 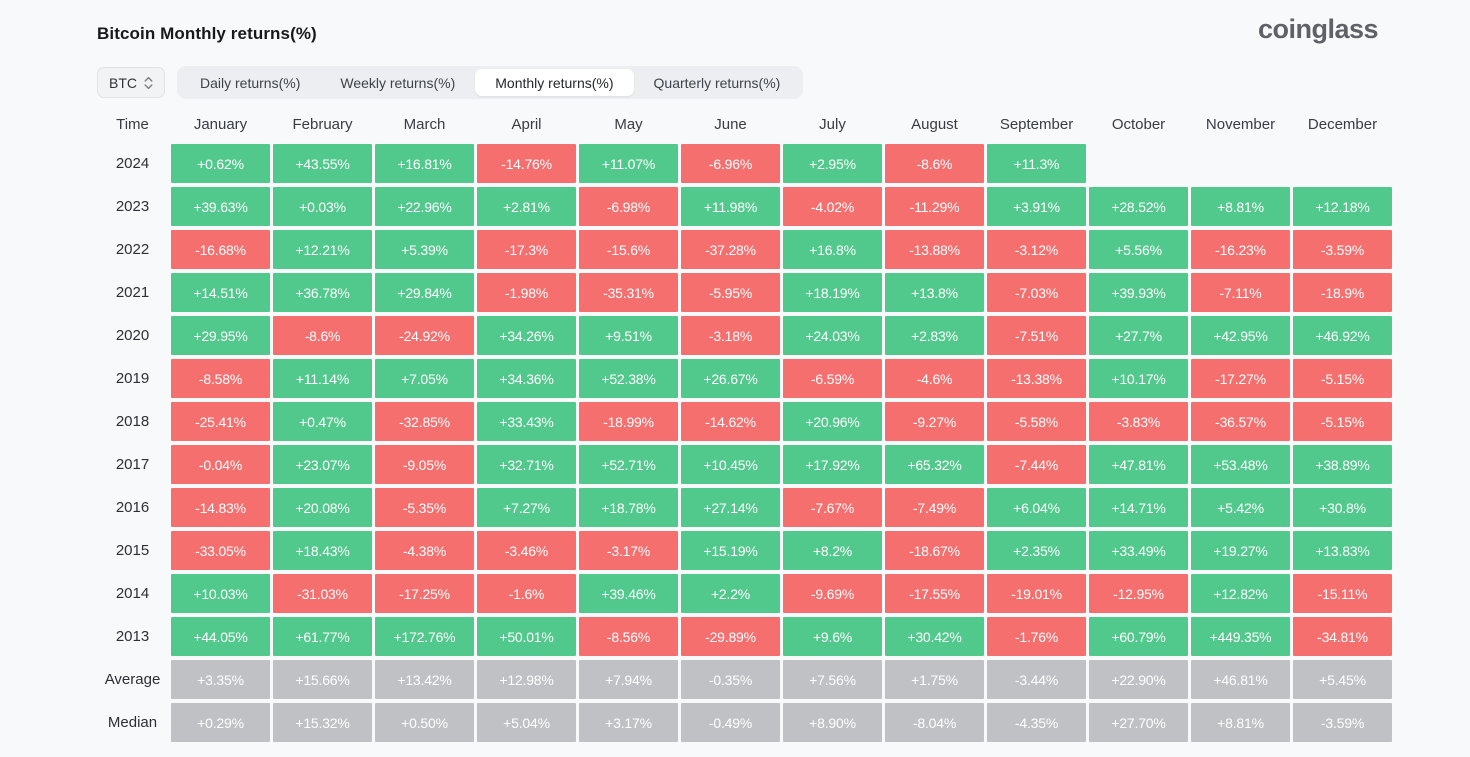 What do you see at coordinates (730, 249) in the screenshot?
I see `return-cell: -37.28%` at bounding box center [730, 249].